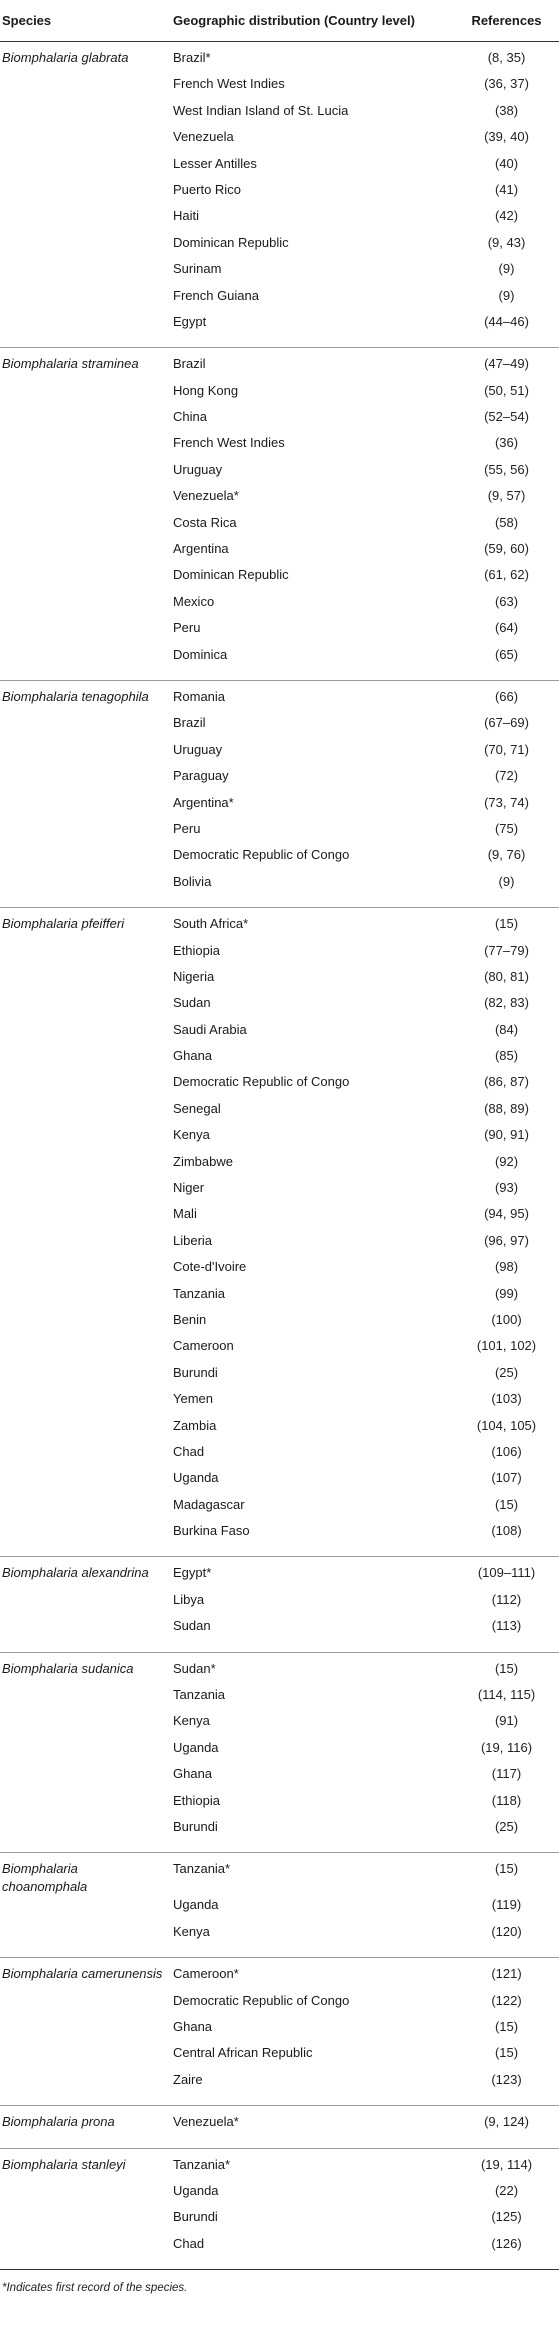  I want to click on country-cell: Cote-d'Ivoire, so click(210, 1267).